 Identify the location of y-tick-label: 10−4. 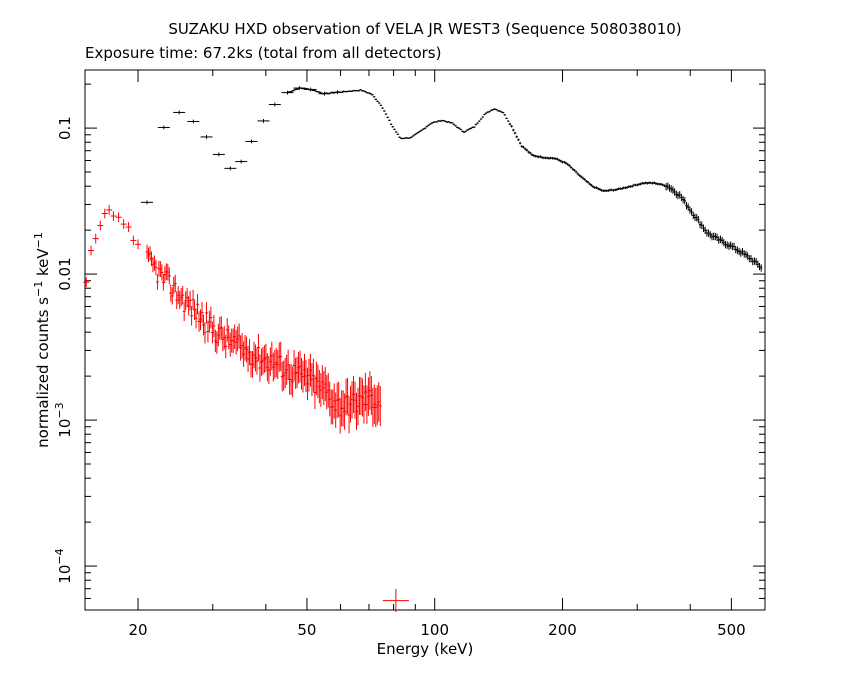
(63, 565).